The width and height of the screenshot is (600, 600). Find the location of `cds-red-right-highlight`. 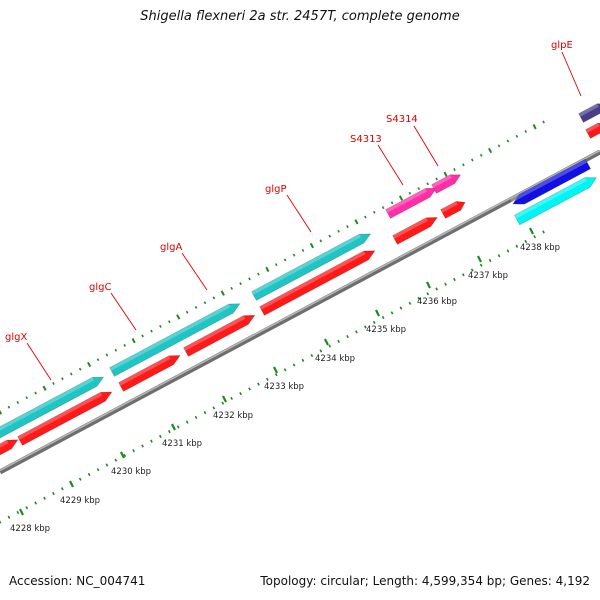

cds-red-right-highlight is located at coordinates (592, 128).